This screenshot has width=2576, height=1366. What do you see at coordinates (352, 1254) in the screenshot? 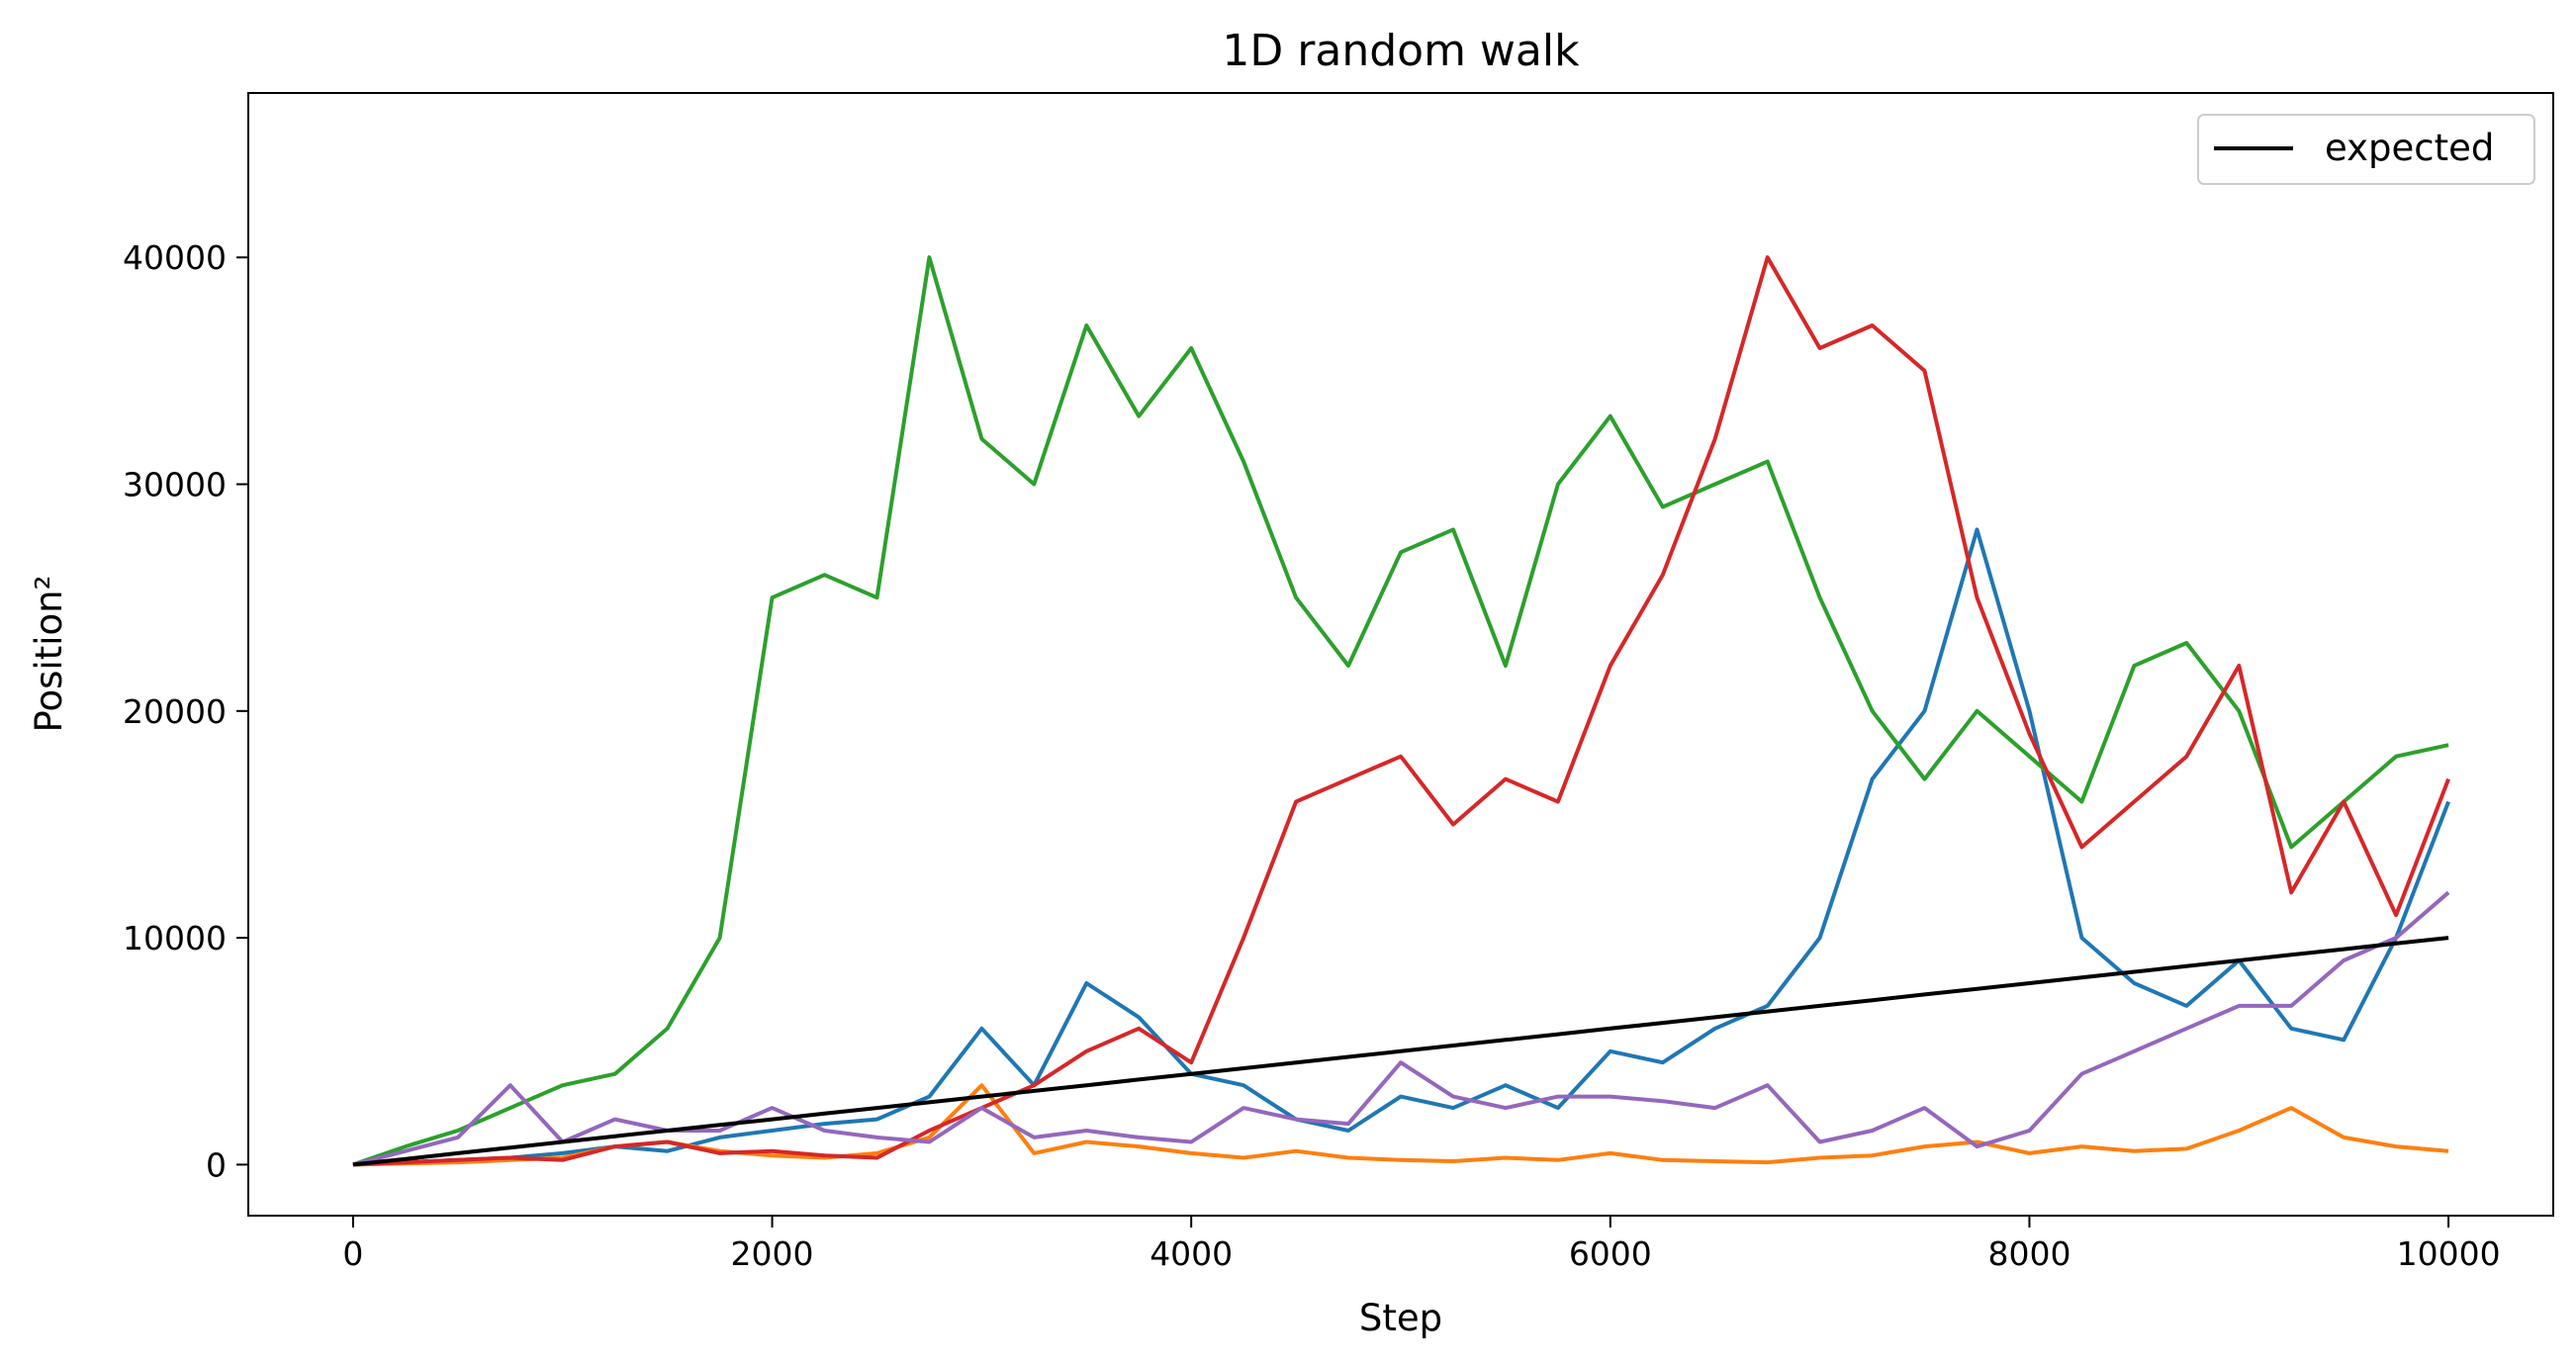
I see `x-tick-label: 0` at bounding box center [352, 1254].